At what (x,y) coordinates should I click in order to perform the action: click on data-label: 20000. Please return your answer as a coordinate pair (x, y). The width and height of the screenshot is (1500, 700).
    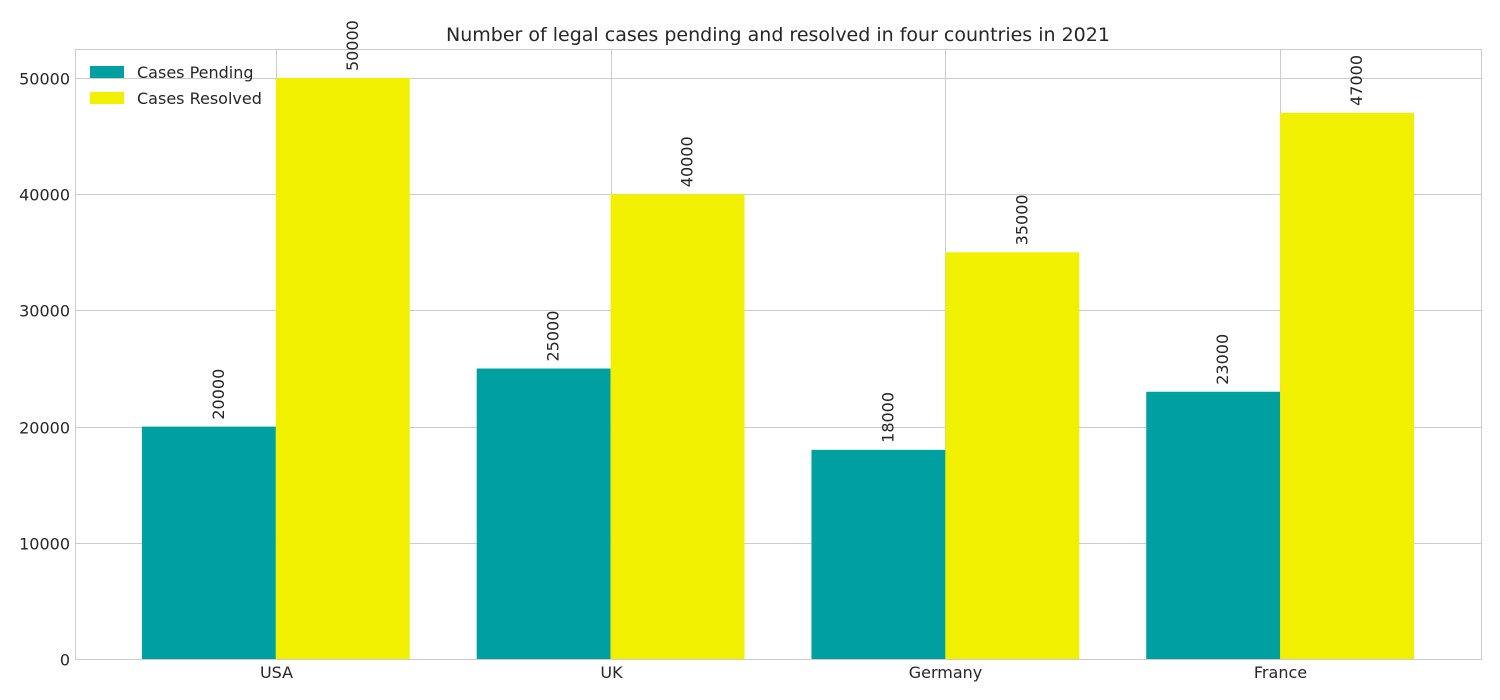
    Looking at the image, I should click on (218, 394).